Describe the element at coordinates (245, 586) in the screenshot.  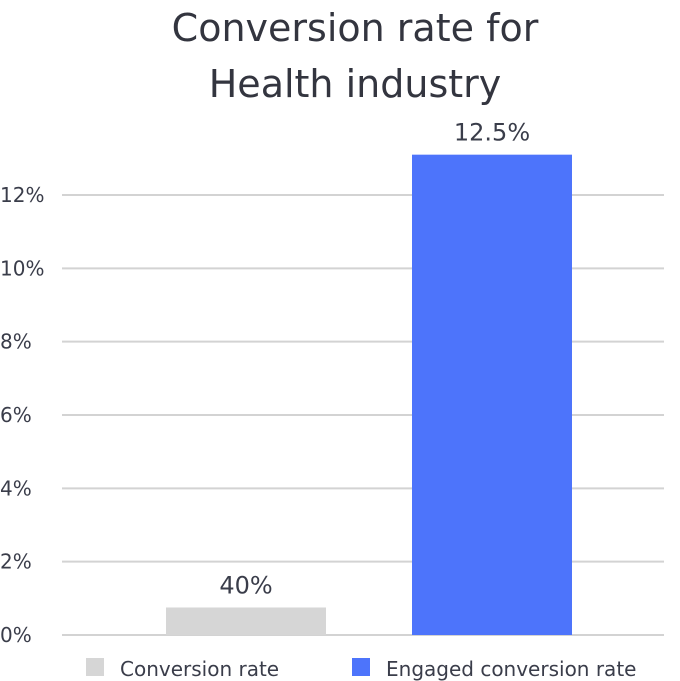
I see `bar-data-label: 40%` at that location.